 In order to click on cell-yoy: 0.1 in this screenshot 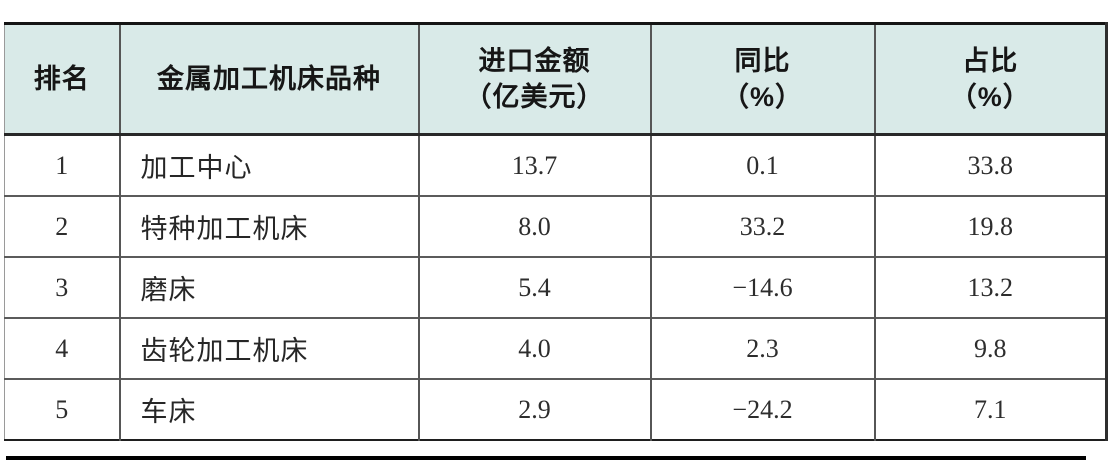, I will do `click(763, 165)`.